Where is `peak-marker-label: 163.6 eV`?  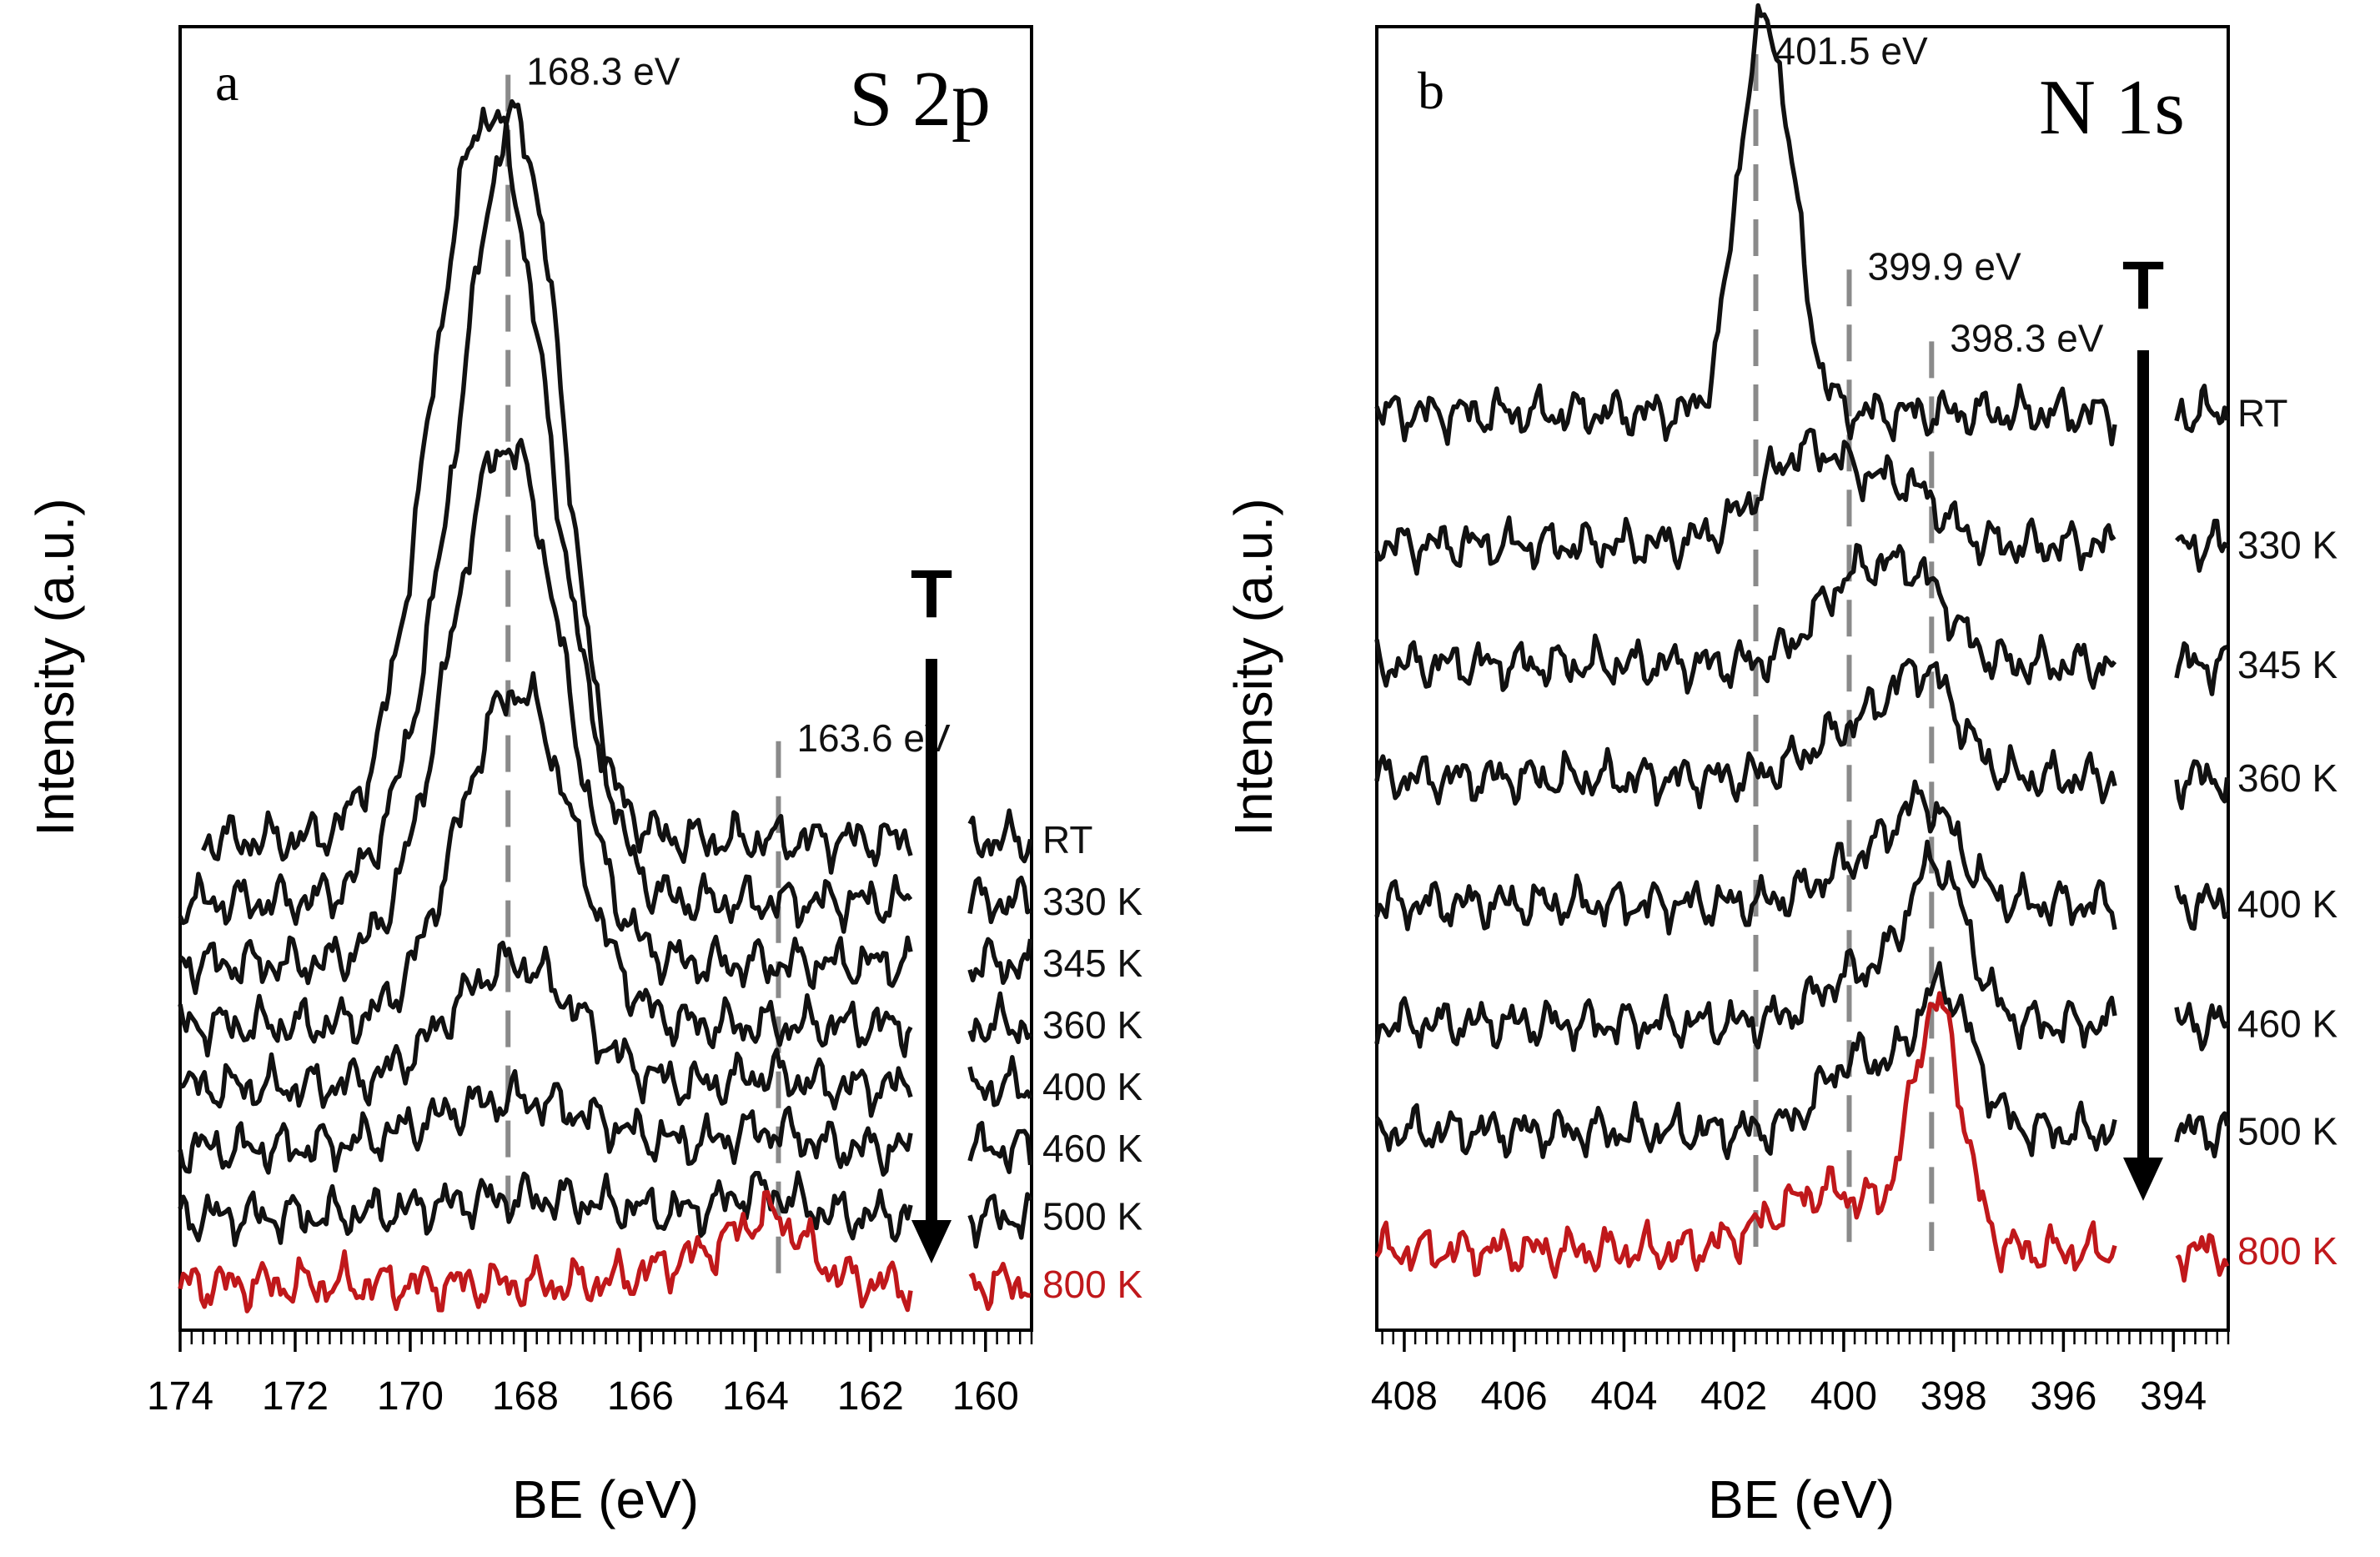 peak-marker-label: 163.6 eV is located at coordinates (873, 738).